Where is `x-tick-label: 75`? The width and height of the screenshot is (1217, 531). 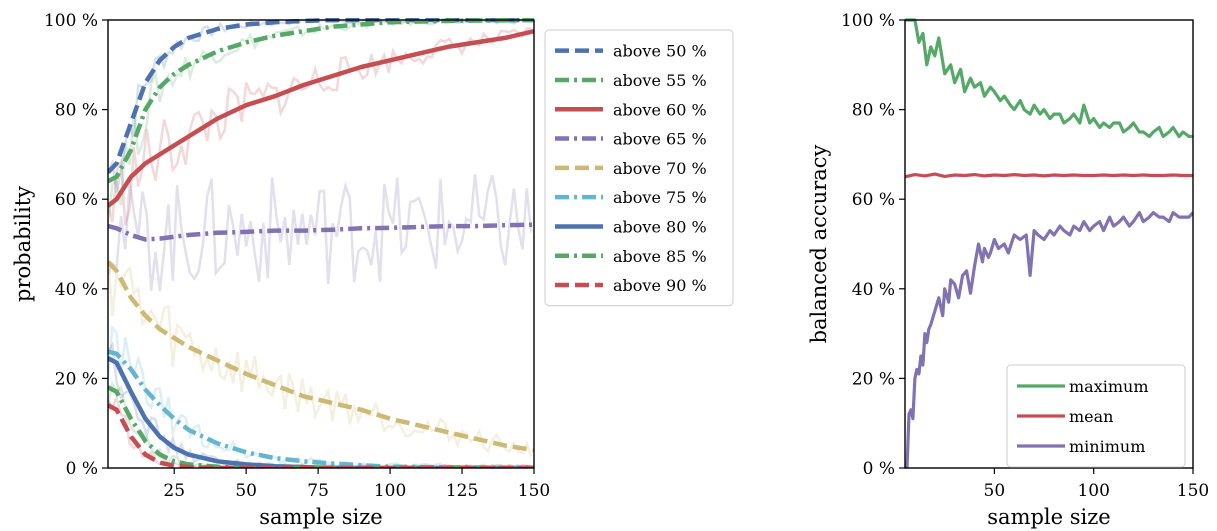 x-tick-label: 75 is located at coordinates (318, 491).